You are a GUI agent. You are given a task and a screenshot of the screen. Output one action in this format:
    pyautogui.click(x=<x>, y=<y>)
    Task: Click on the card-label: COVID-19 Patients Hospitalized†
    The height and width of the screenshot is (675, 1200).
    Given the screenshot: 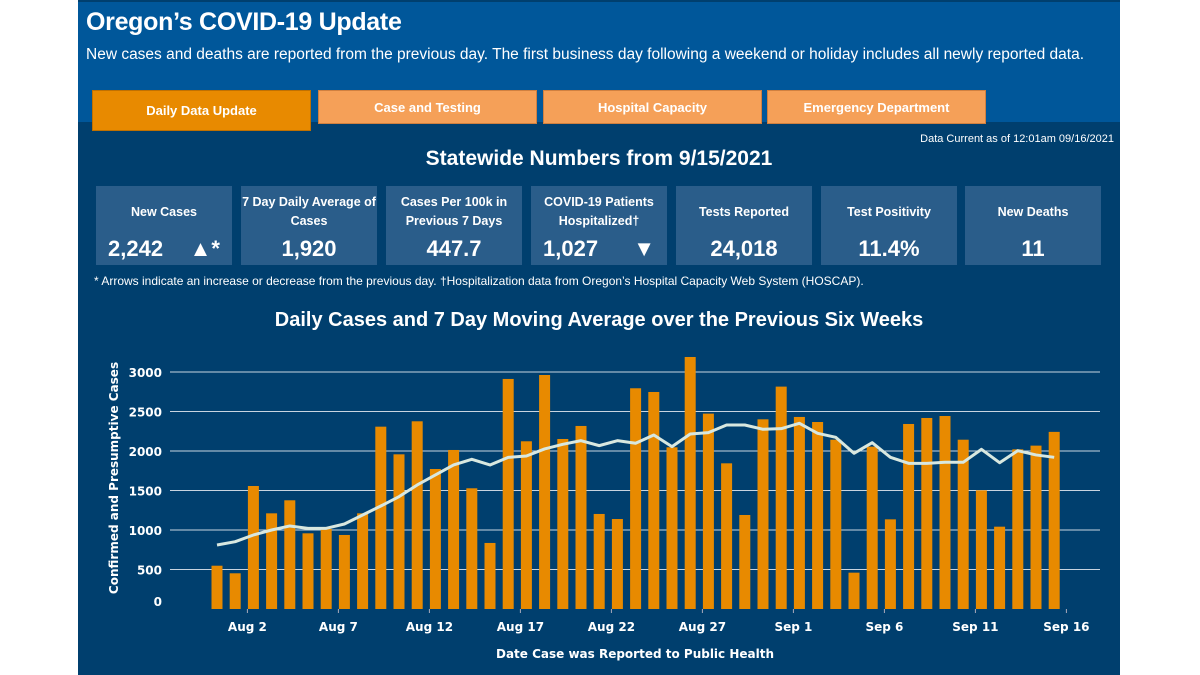 What is the action you would take?
    pyautogui.click(x=599, y=211)
    